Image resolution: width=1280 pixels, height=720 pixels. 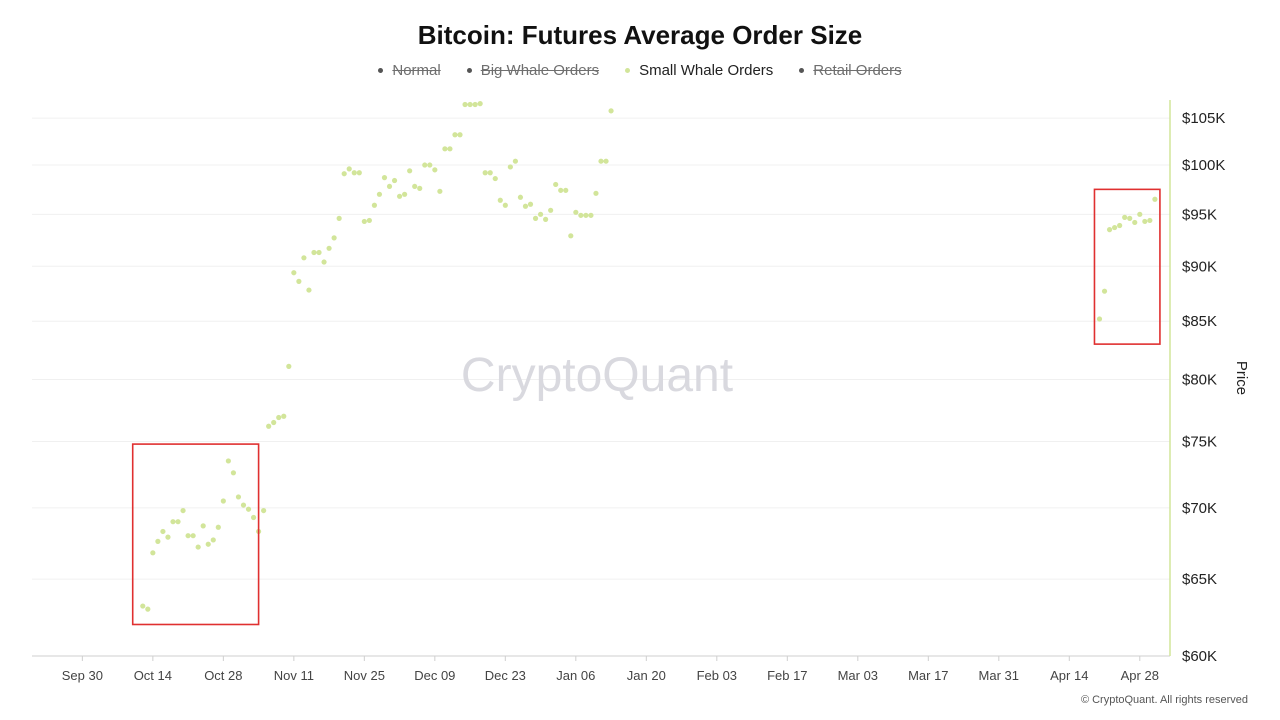 What do you see at coordinates (416, 70) in the screenshot?
I see `legend-label: Normal` at bounding box center [416, 70].